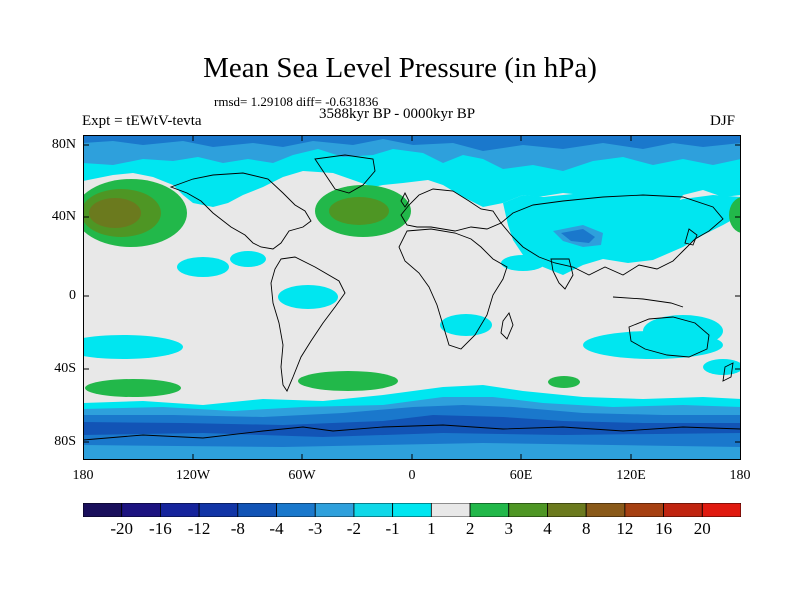  Describe the element at coordinates (509, 528) in the screenshot. I see `colorbar-label: 3` at that location.